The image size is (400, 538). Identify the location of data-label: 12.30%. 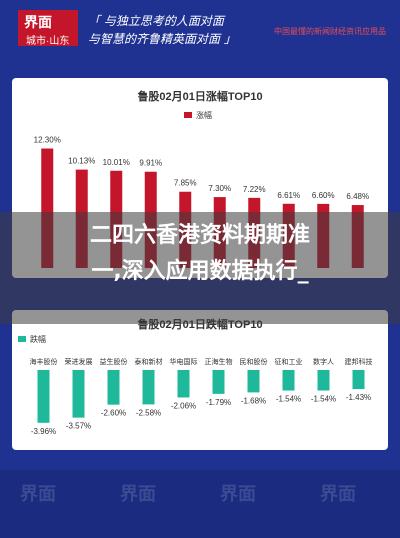
(47, 140).